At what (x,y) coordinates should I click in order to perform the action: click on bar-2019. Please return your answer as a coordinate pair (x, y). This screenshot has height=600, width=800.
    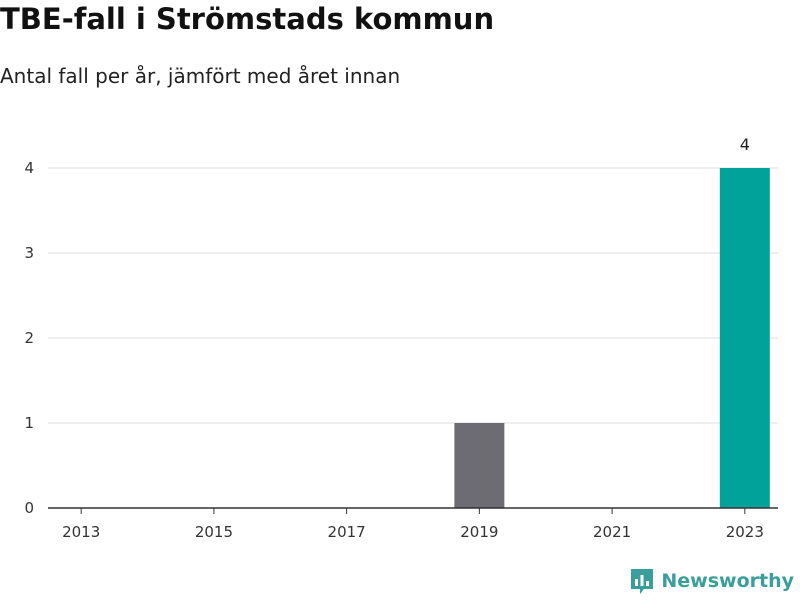
    Looking at the image, I should click on (479, 465).